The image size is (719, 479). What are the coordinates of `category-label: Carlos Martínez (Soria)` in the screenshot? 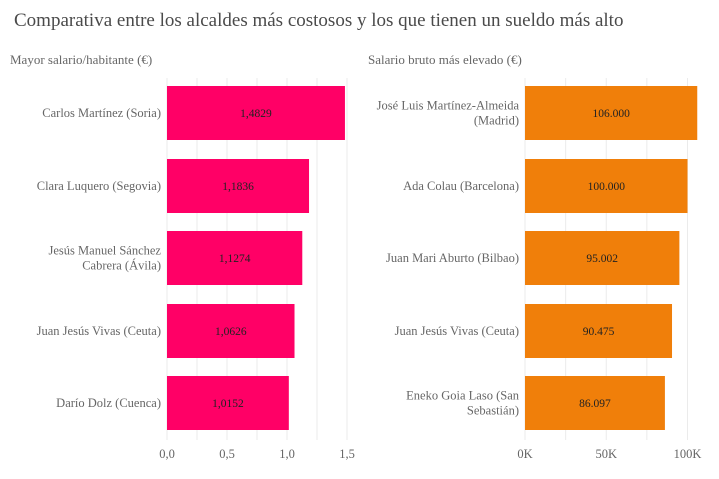 It's located at (101, 113).